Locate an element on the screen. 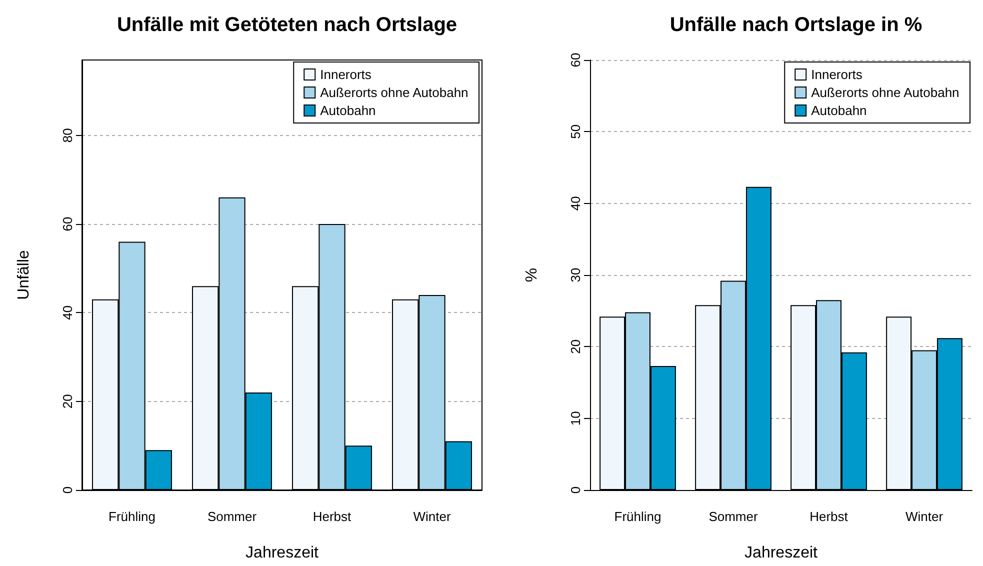  y-tick-label: 10 is located at coordinates (575, 418).